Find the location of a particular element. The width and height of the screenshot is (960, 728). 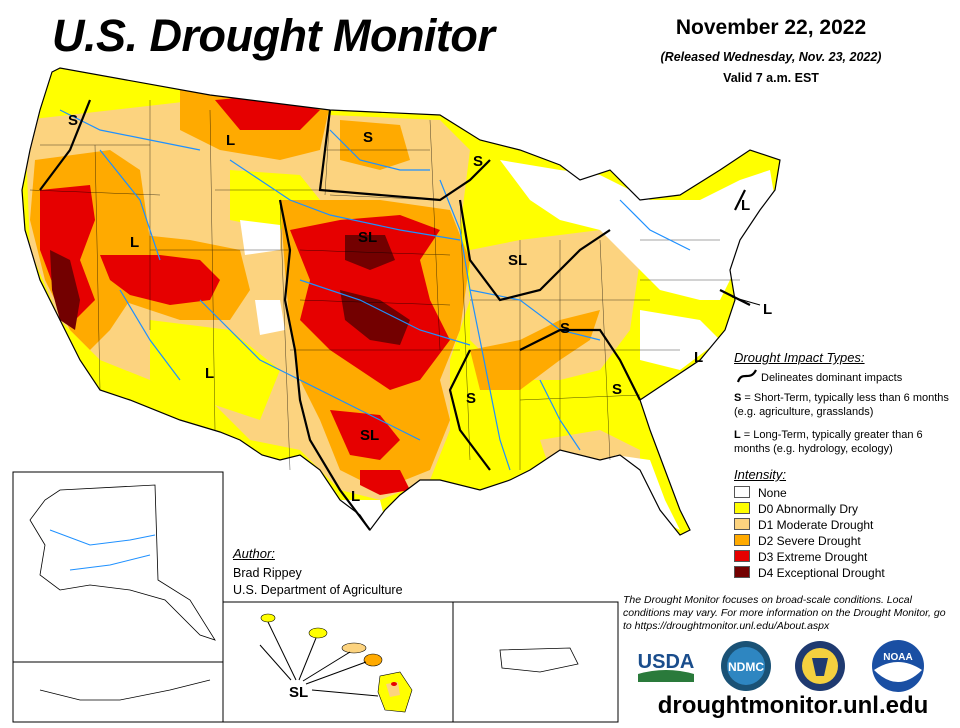

impact-legend-title: Drought Impact Types: is located at coordinates (799, 357).